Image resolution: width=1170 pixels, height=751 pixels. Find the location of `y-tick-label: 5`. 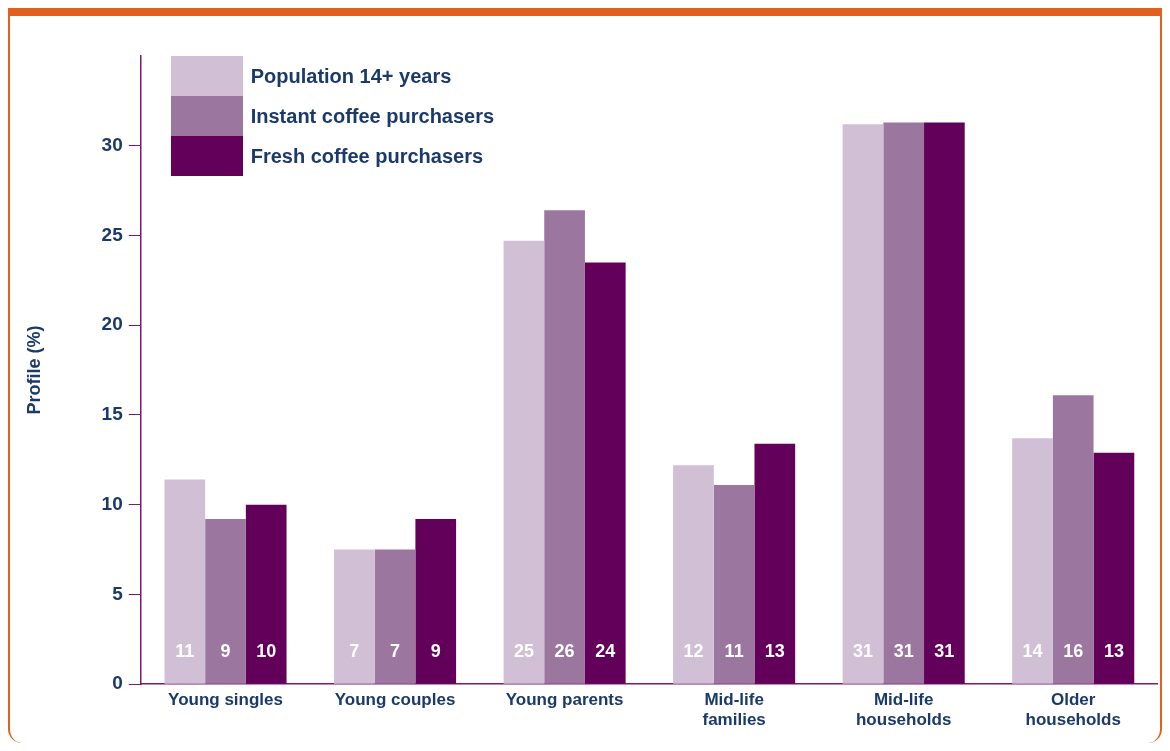

y-tick-label: 5 is located at coordinates (118, 593).